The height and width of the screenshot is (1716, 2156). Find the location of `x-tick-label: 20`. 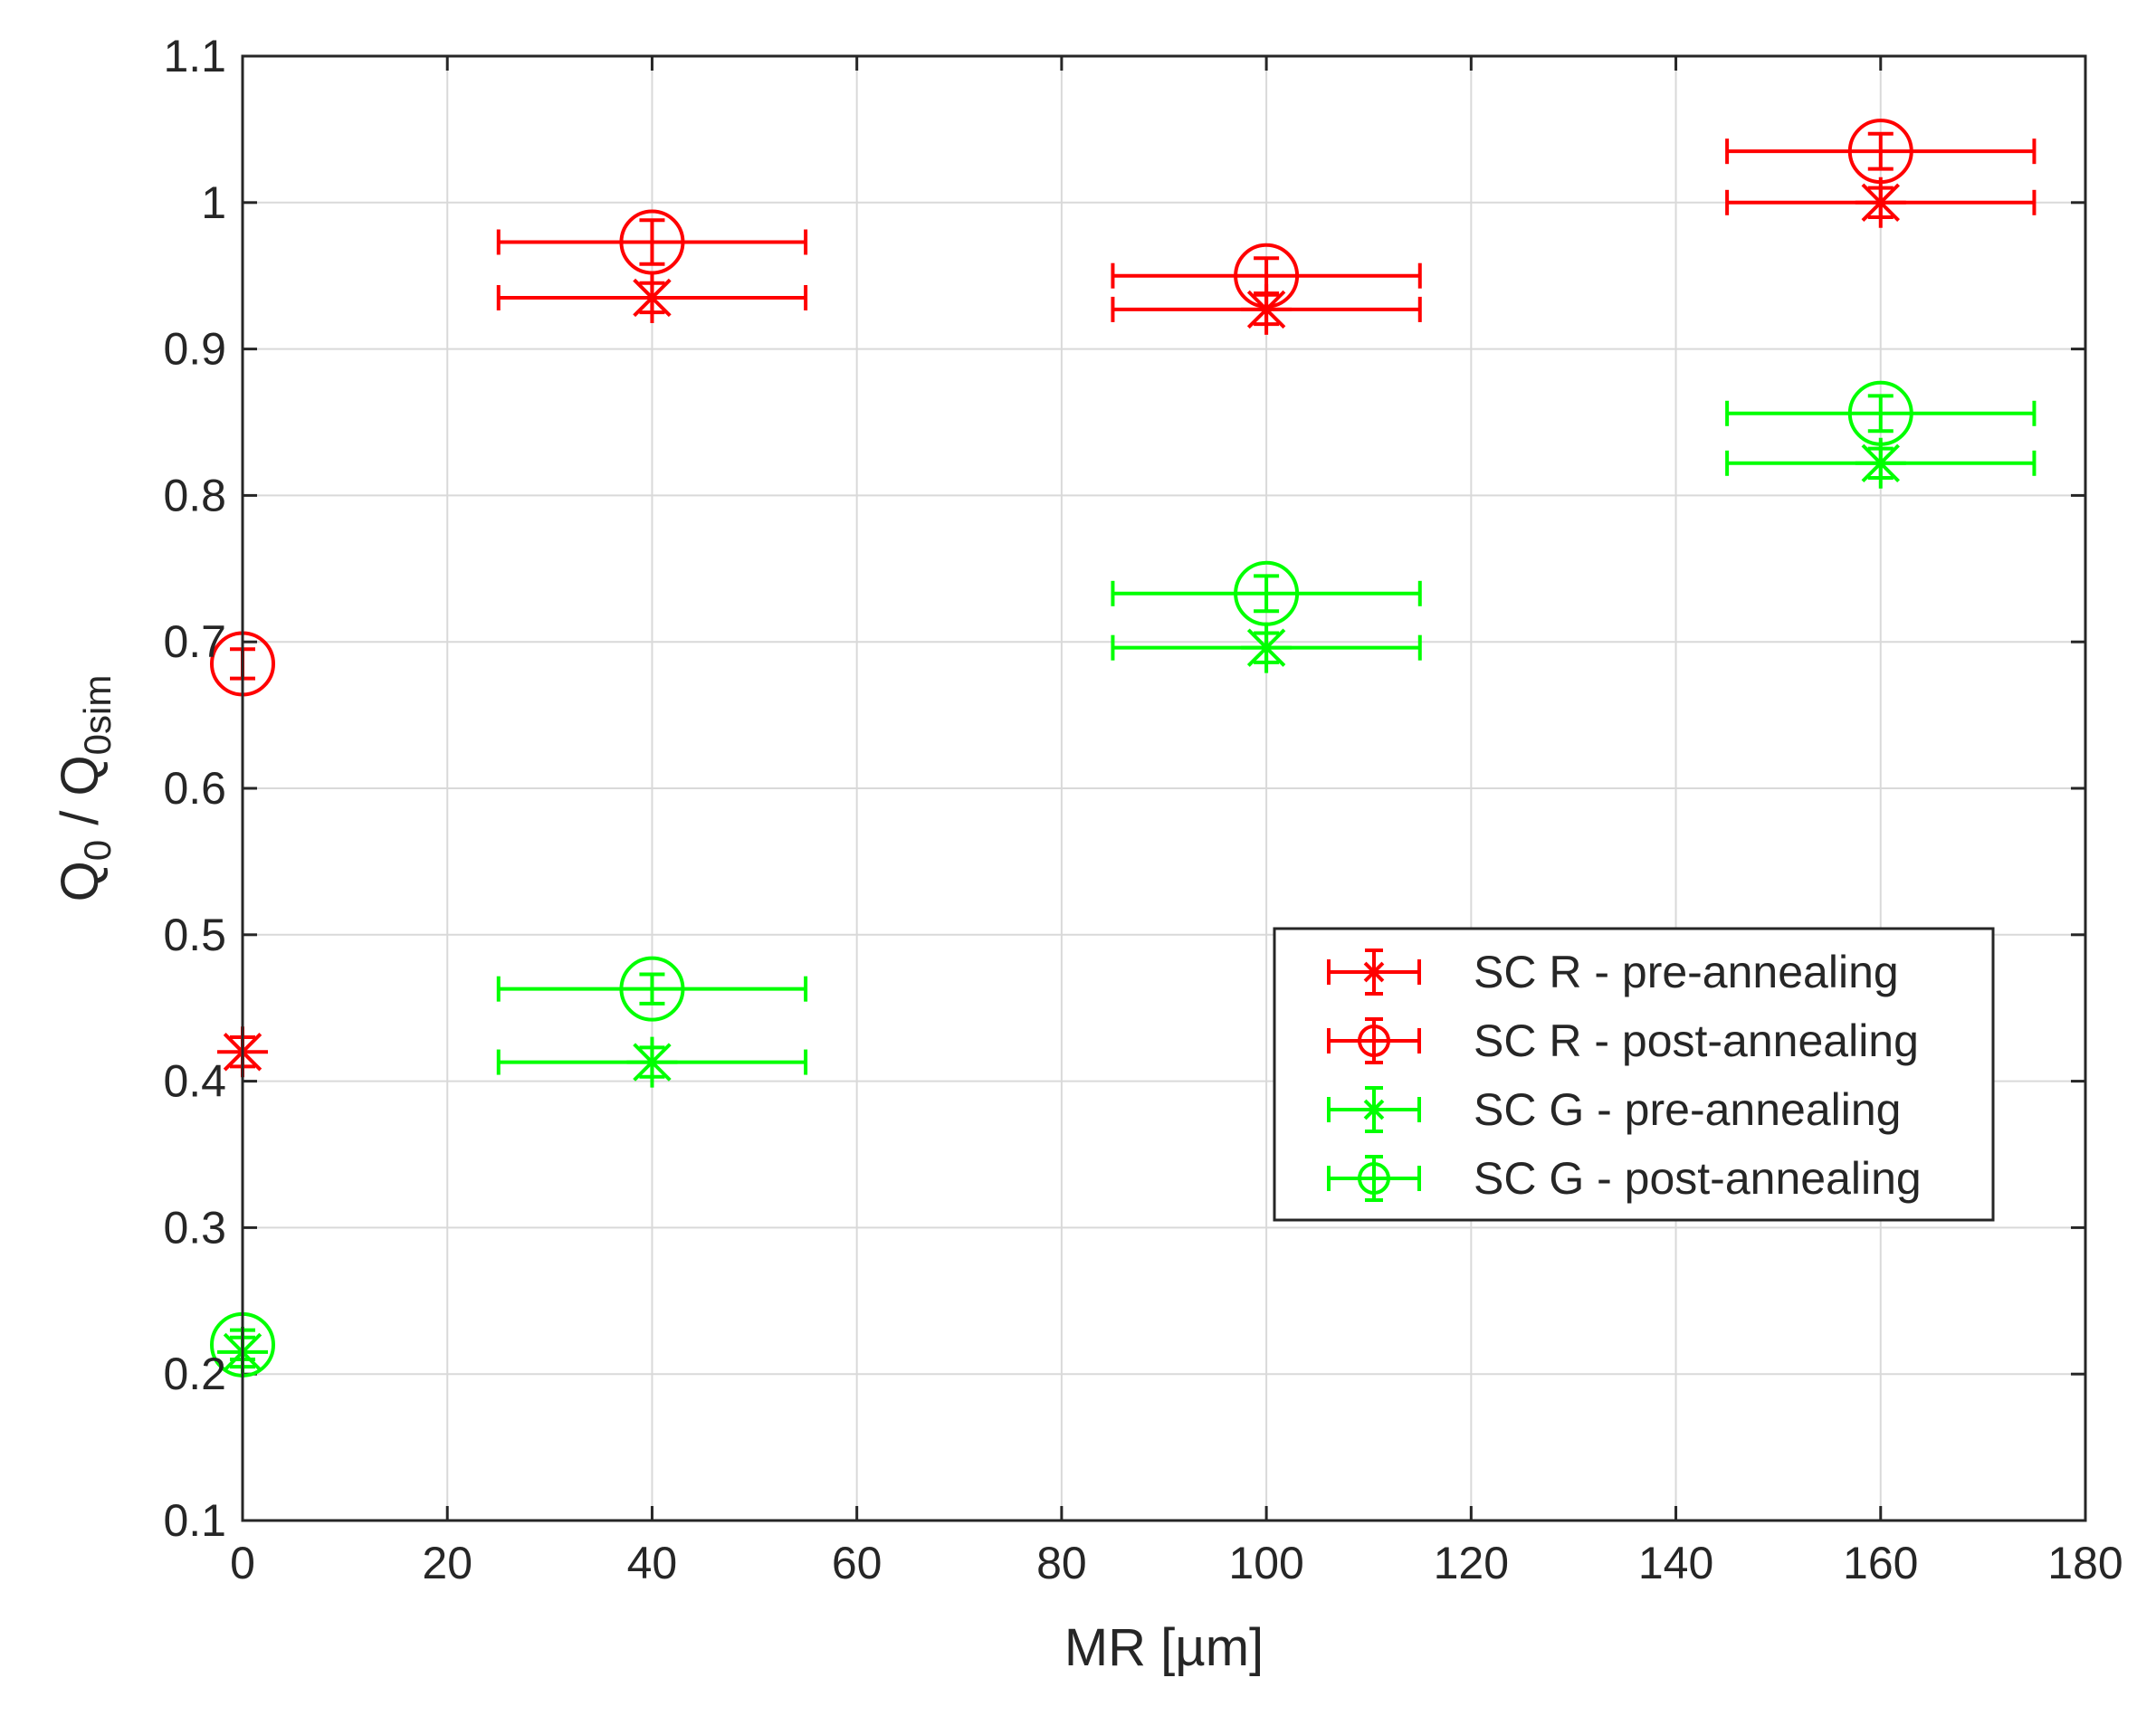

x-tick-label: 20 is located at coordinates (447, 1563).